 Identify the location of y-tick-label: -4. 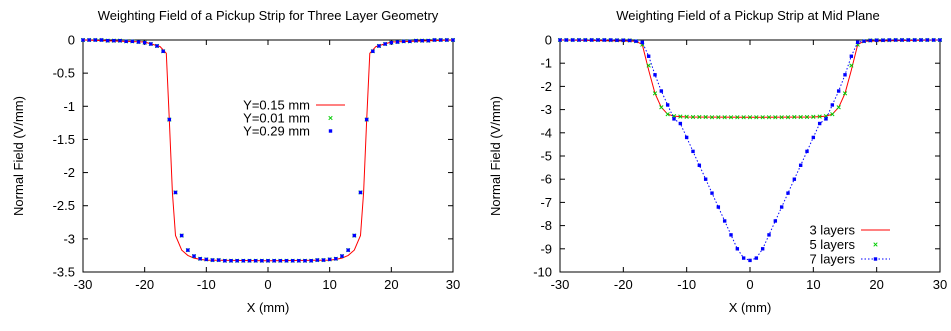
(546, 132).